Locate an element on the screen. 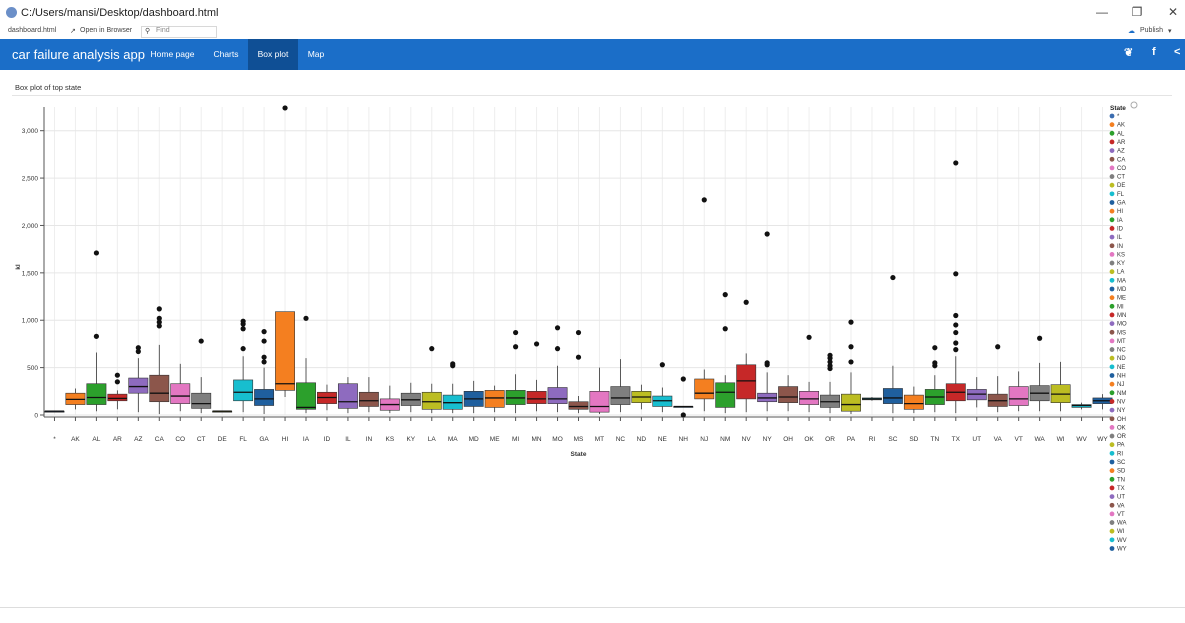 This screenshot has height=623, width=1185. restore-icon: ❐ is located at coordinates (1137, 12).